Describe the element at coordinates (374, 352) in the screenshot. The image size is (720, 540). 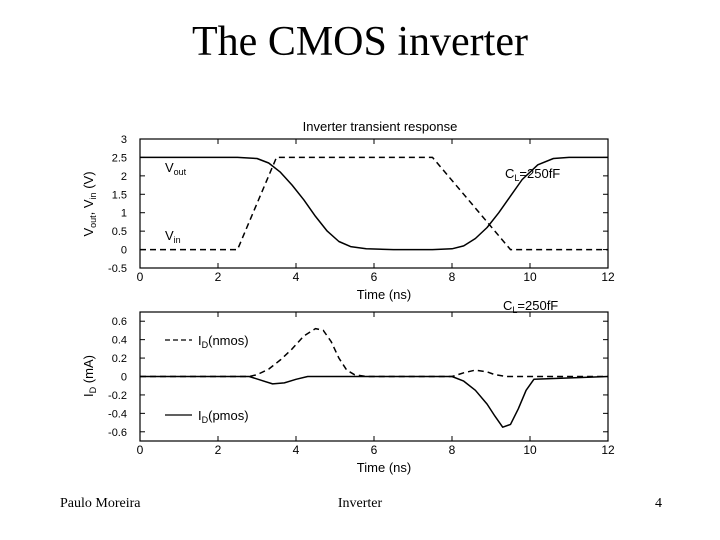
I see `bot-series-dashed` at that location.